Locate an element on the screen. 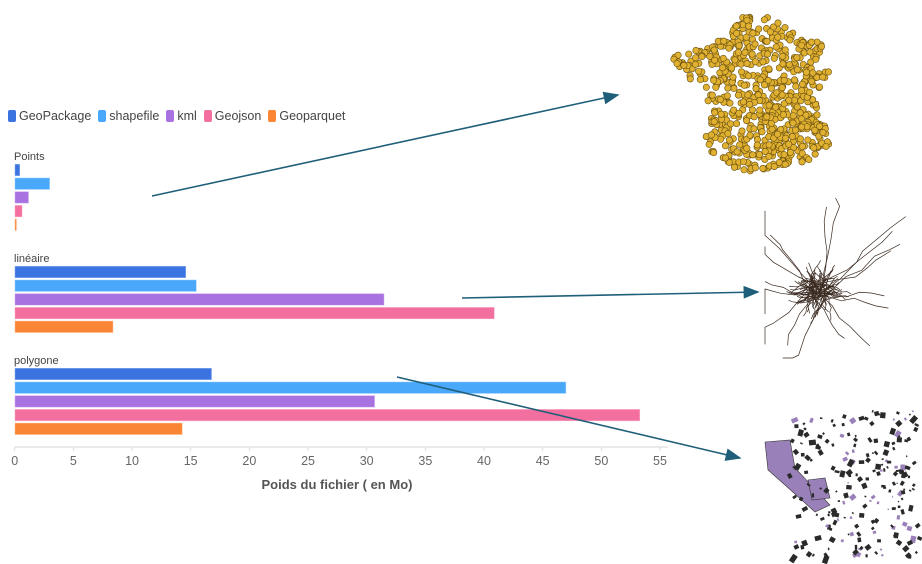  legend-swatch is located at coordinates (12, 116).